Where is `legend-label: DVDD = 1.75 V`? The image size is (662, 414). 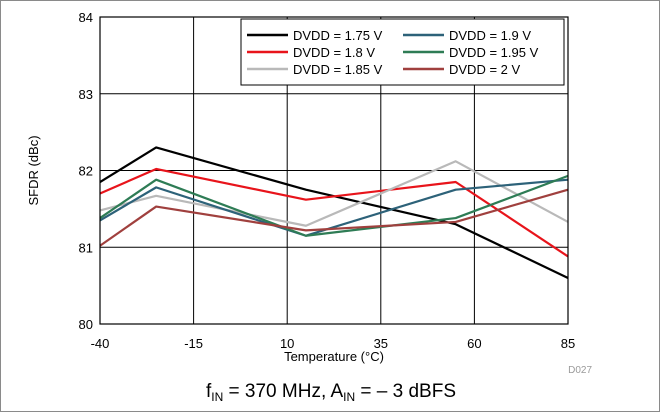 legend-label: DVDD = 1.75 V is located at coordinates (338, 35).